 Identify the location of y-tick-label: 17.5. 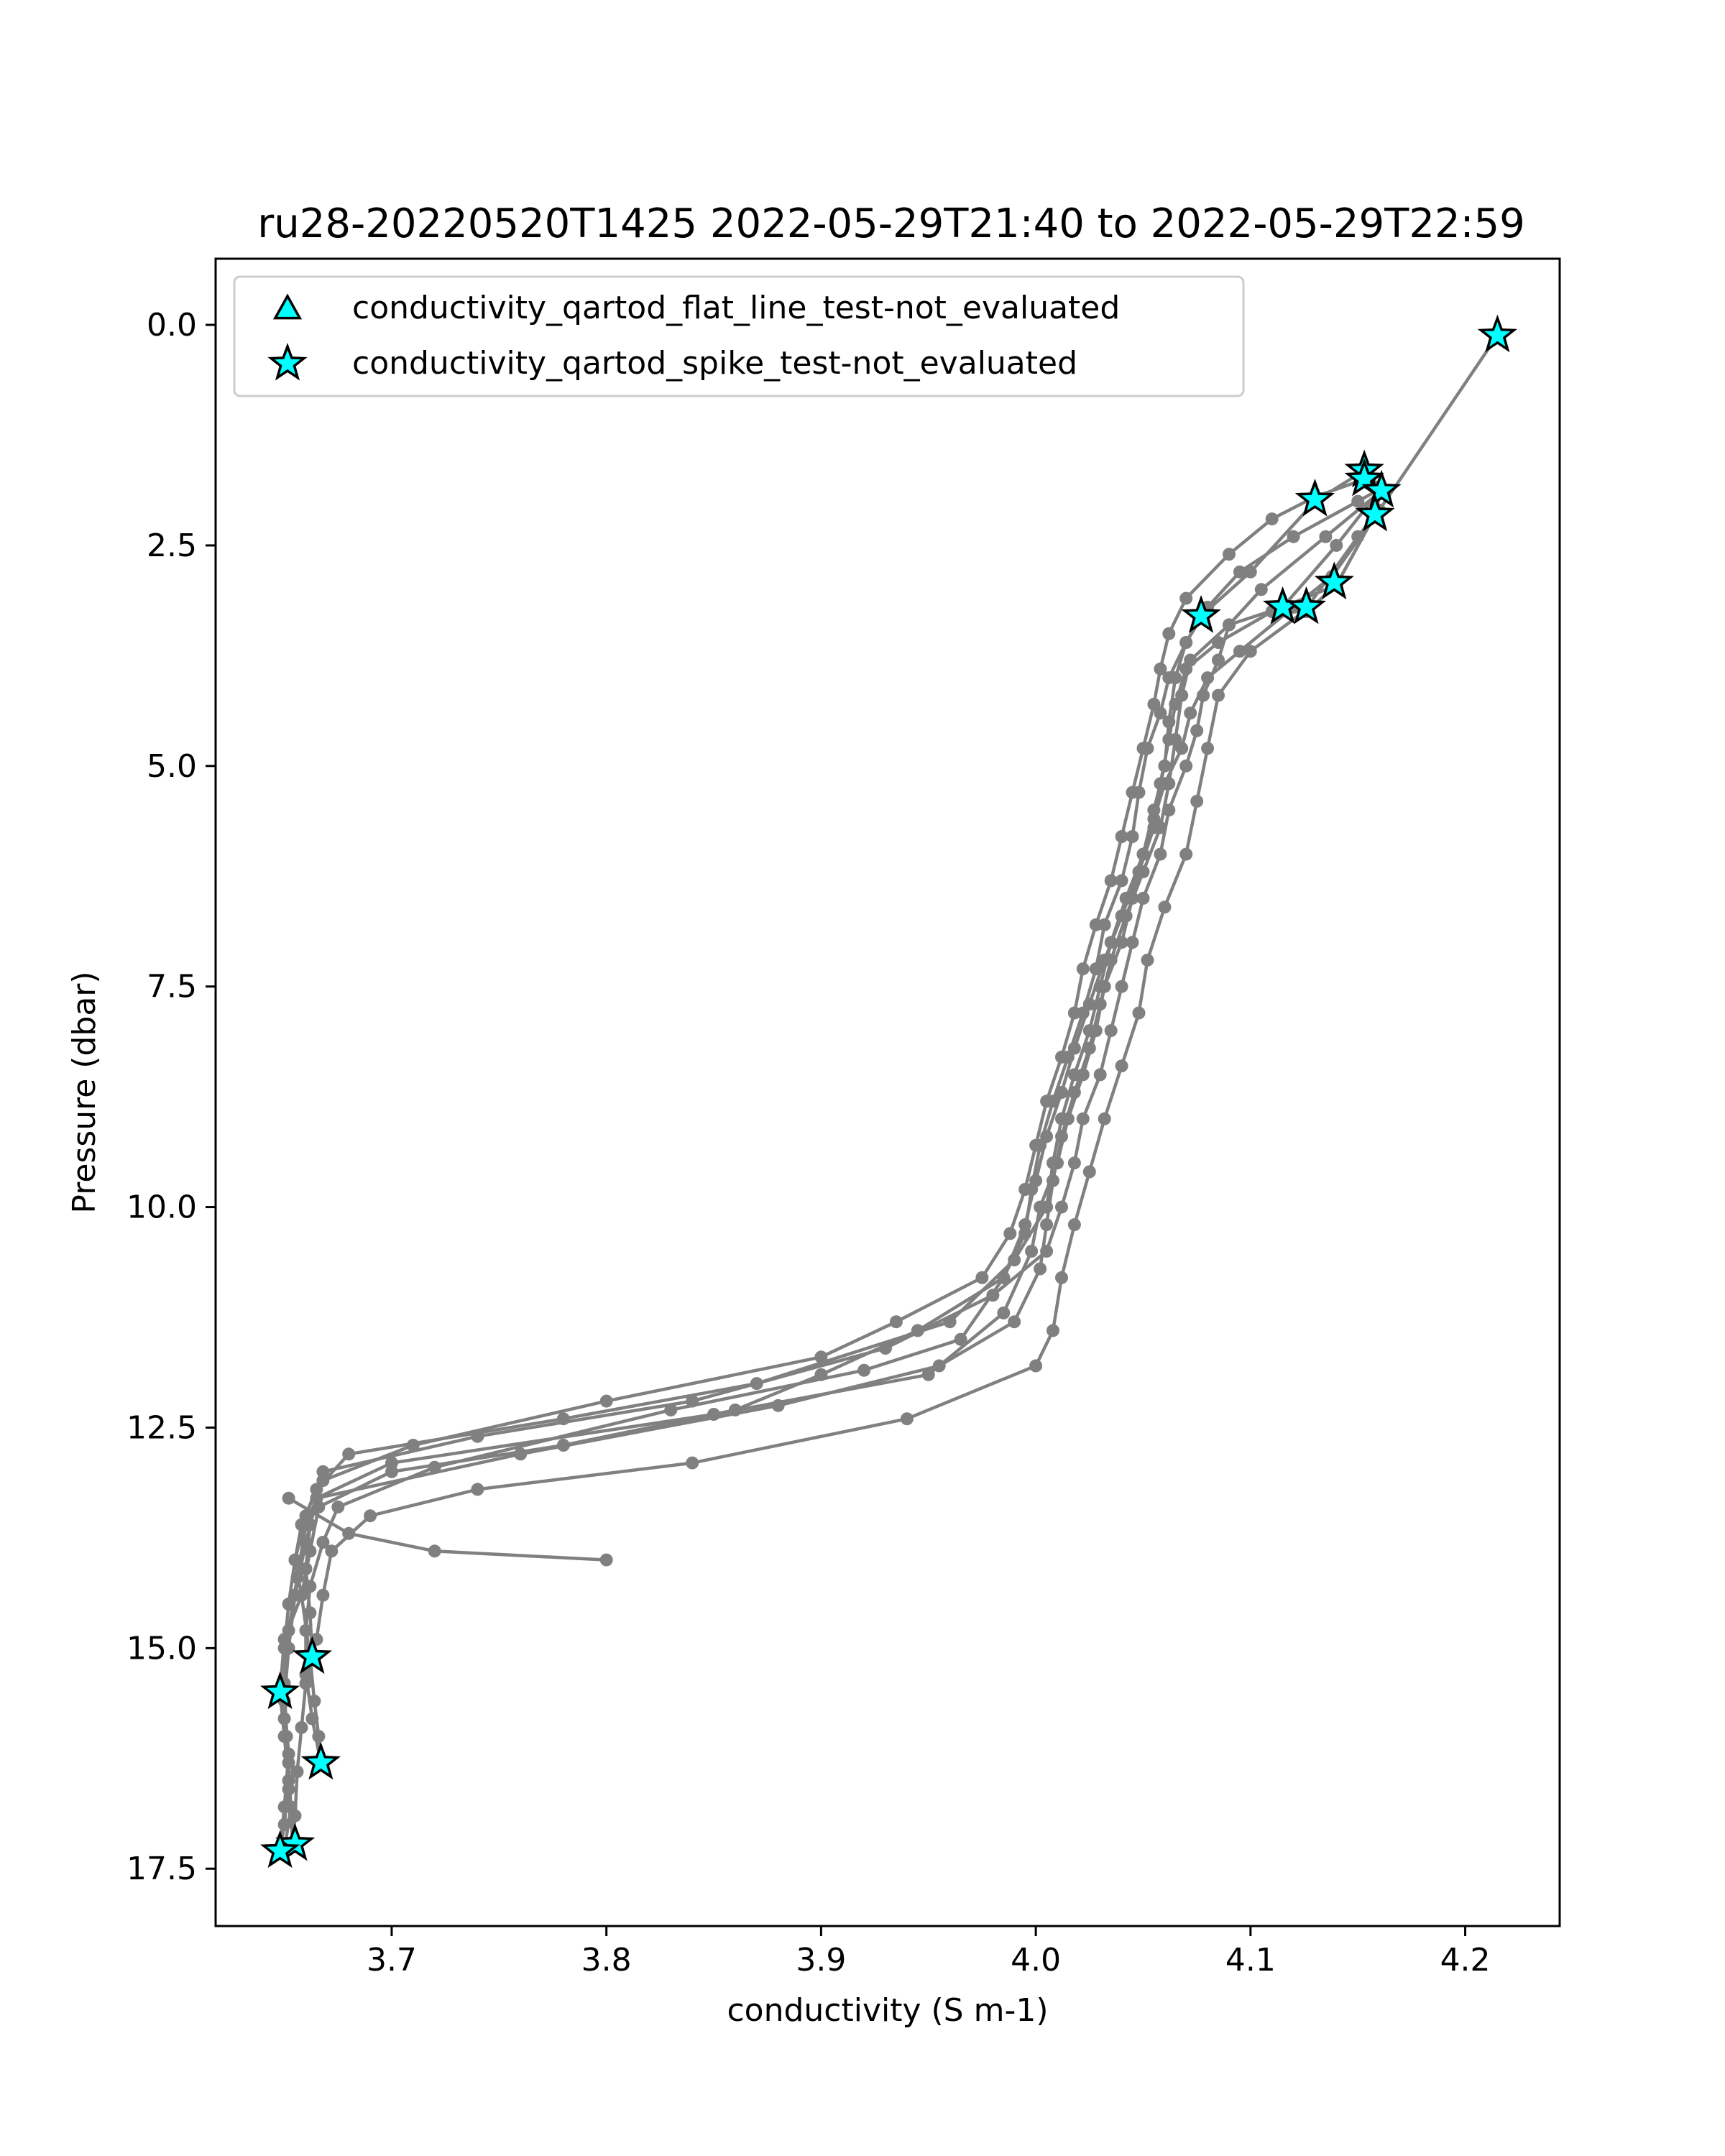
(161, 1869).